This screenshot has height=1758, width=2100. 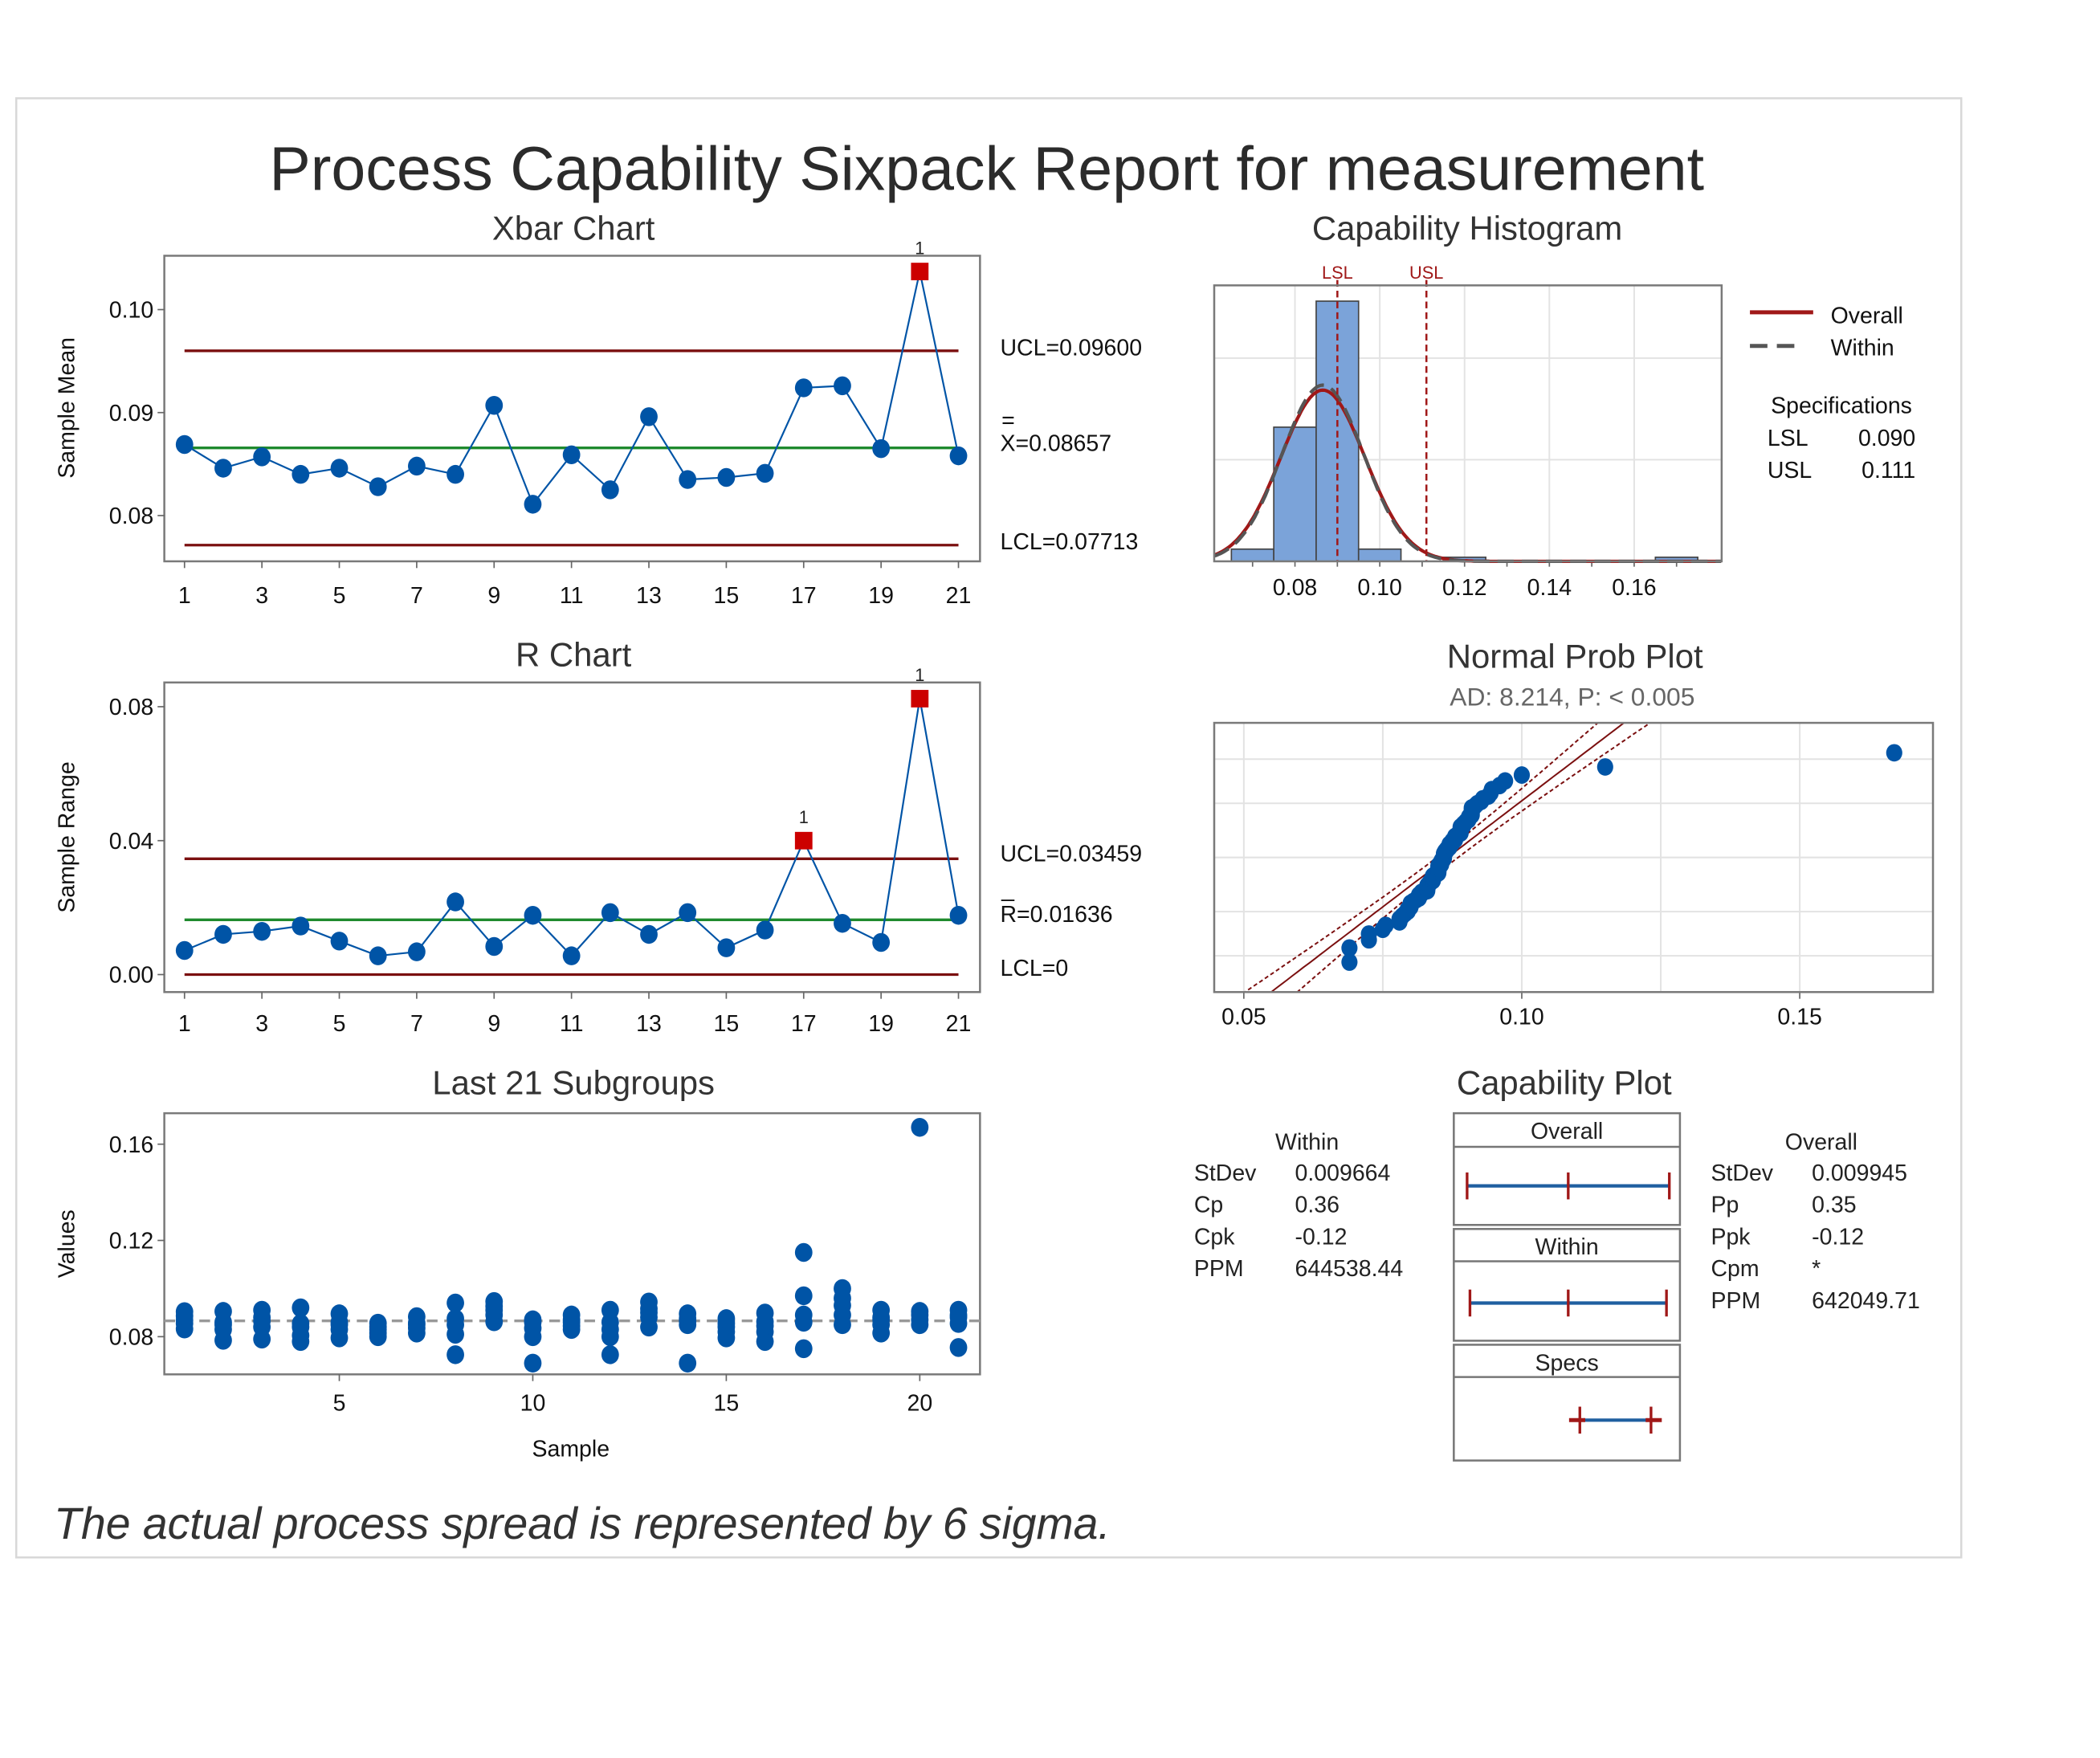 I want to click on x-tick-label: 0.12, so click(x=1464, y=588).